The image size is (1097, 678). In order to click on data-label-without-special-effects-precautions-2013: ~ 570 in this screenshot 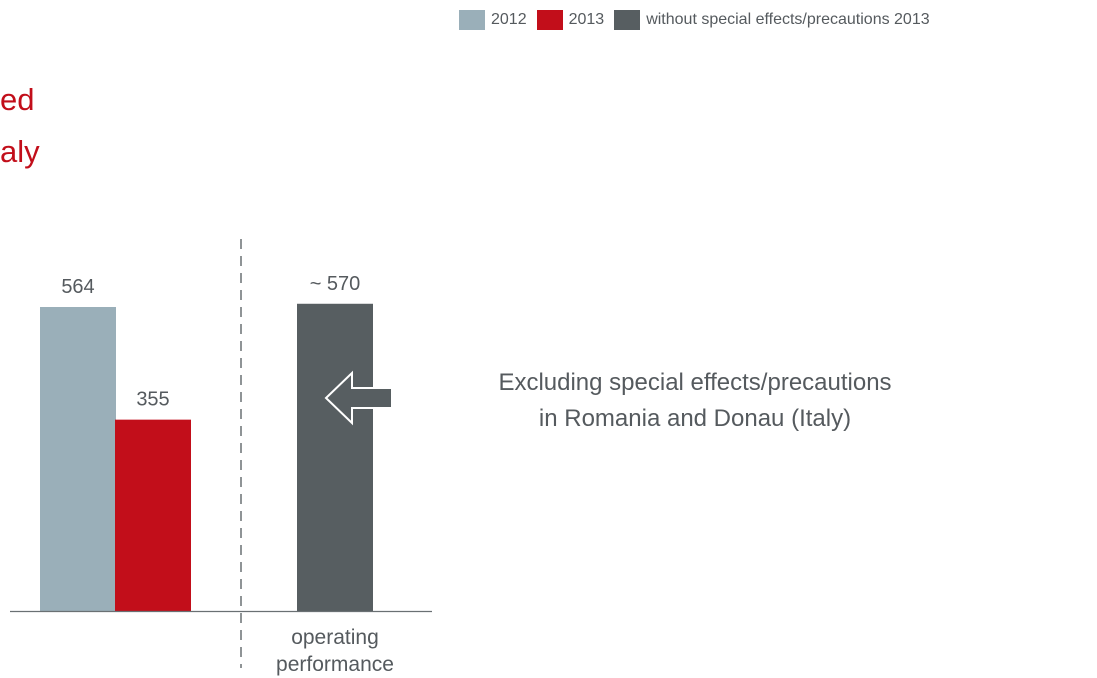, I will do `click(335, 284)`.